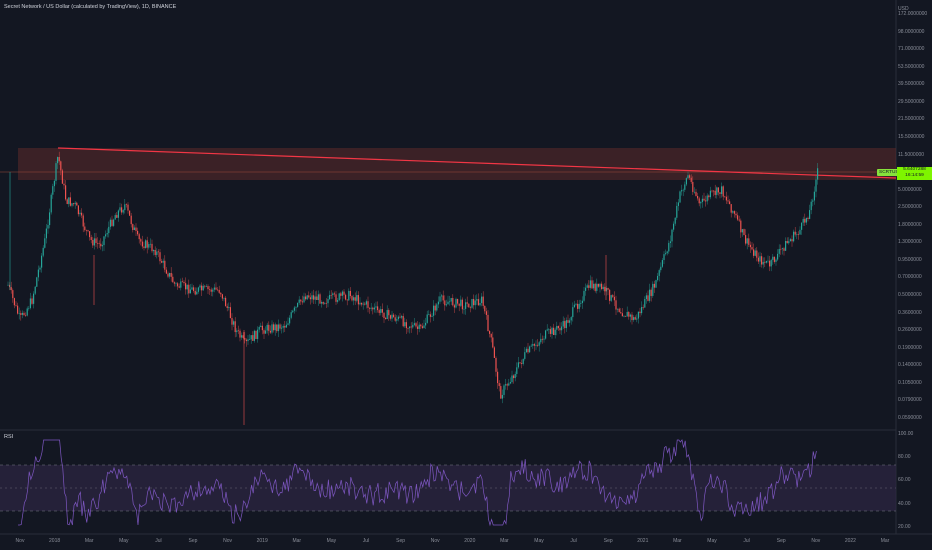 This screenshot has height=550, width=932. I want to click on price-tick: 172.0000000, so click(913, 14).